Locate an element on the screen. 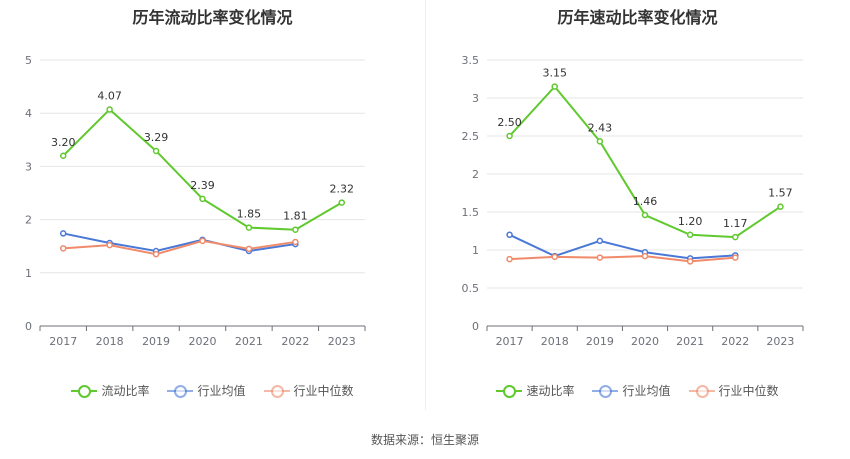 This screenshot has width=850, height=459. data-label: 3.20 is located at coordinates (63, 142).